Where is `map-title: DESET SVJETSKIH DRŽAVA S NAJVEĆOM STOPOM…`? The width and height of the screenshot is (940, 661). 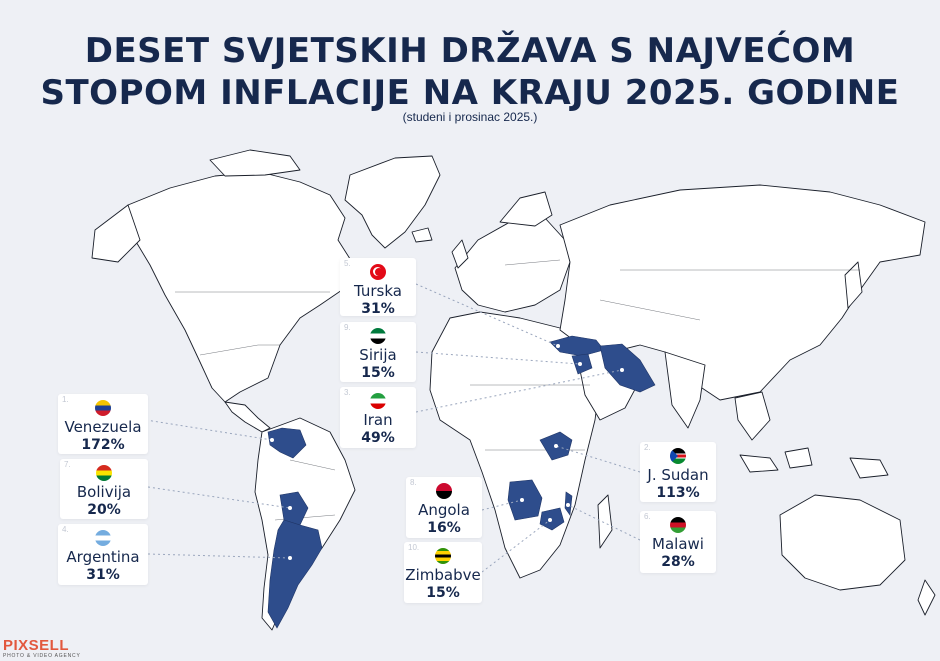 map-title: DESET SVJETSKIH DRŽAVA S NAJVEĆOM STOPOM… is located at coordinates (470, 72).